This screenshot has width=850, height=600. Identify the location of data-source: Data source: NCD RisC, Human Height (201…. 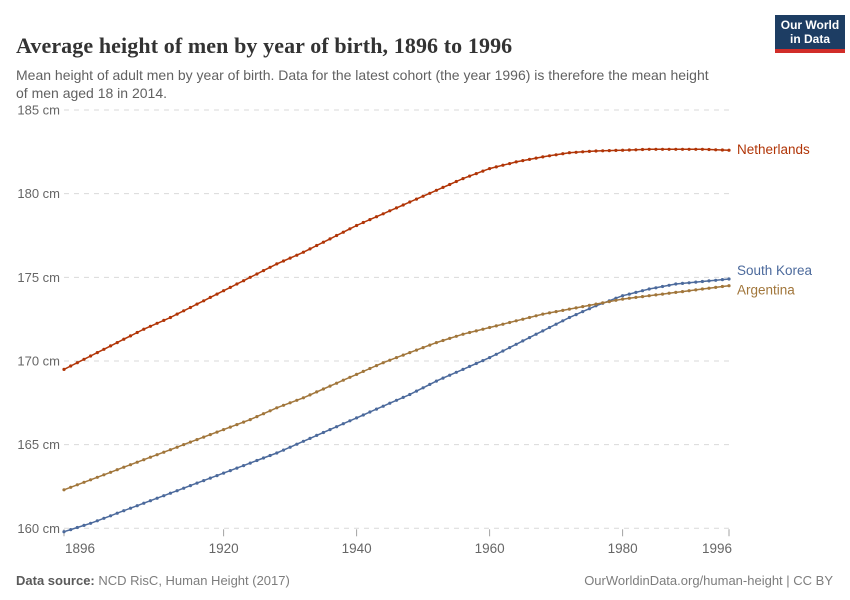
(153, 580).